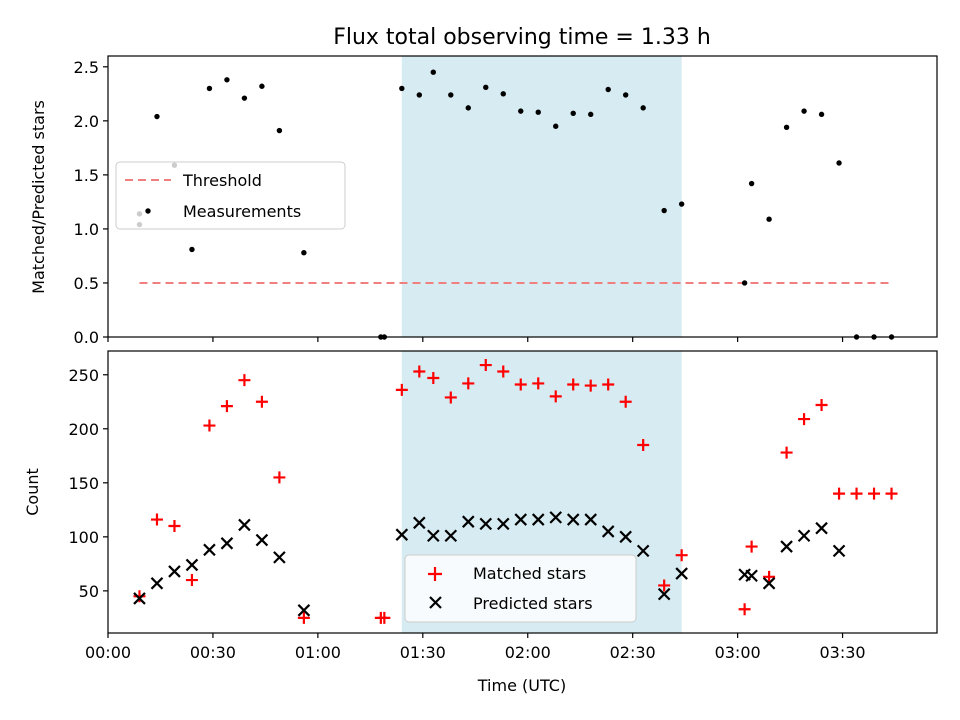  Describe the element at coordinates (738, 652) in the screenshot. I see `x-tick-label: 03:00` at that location.